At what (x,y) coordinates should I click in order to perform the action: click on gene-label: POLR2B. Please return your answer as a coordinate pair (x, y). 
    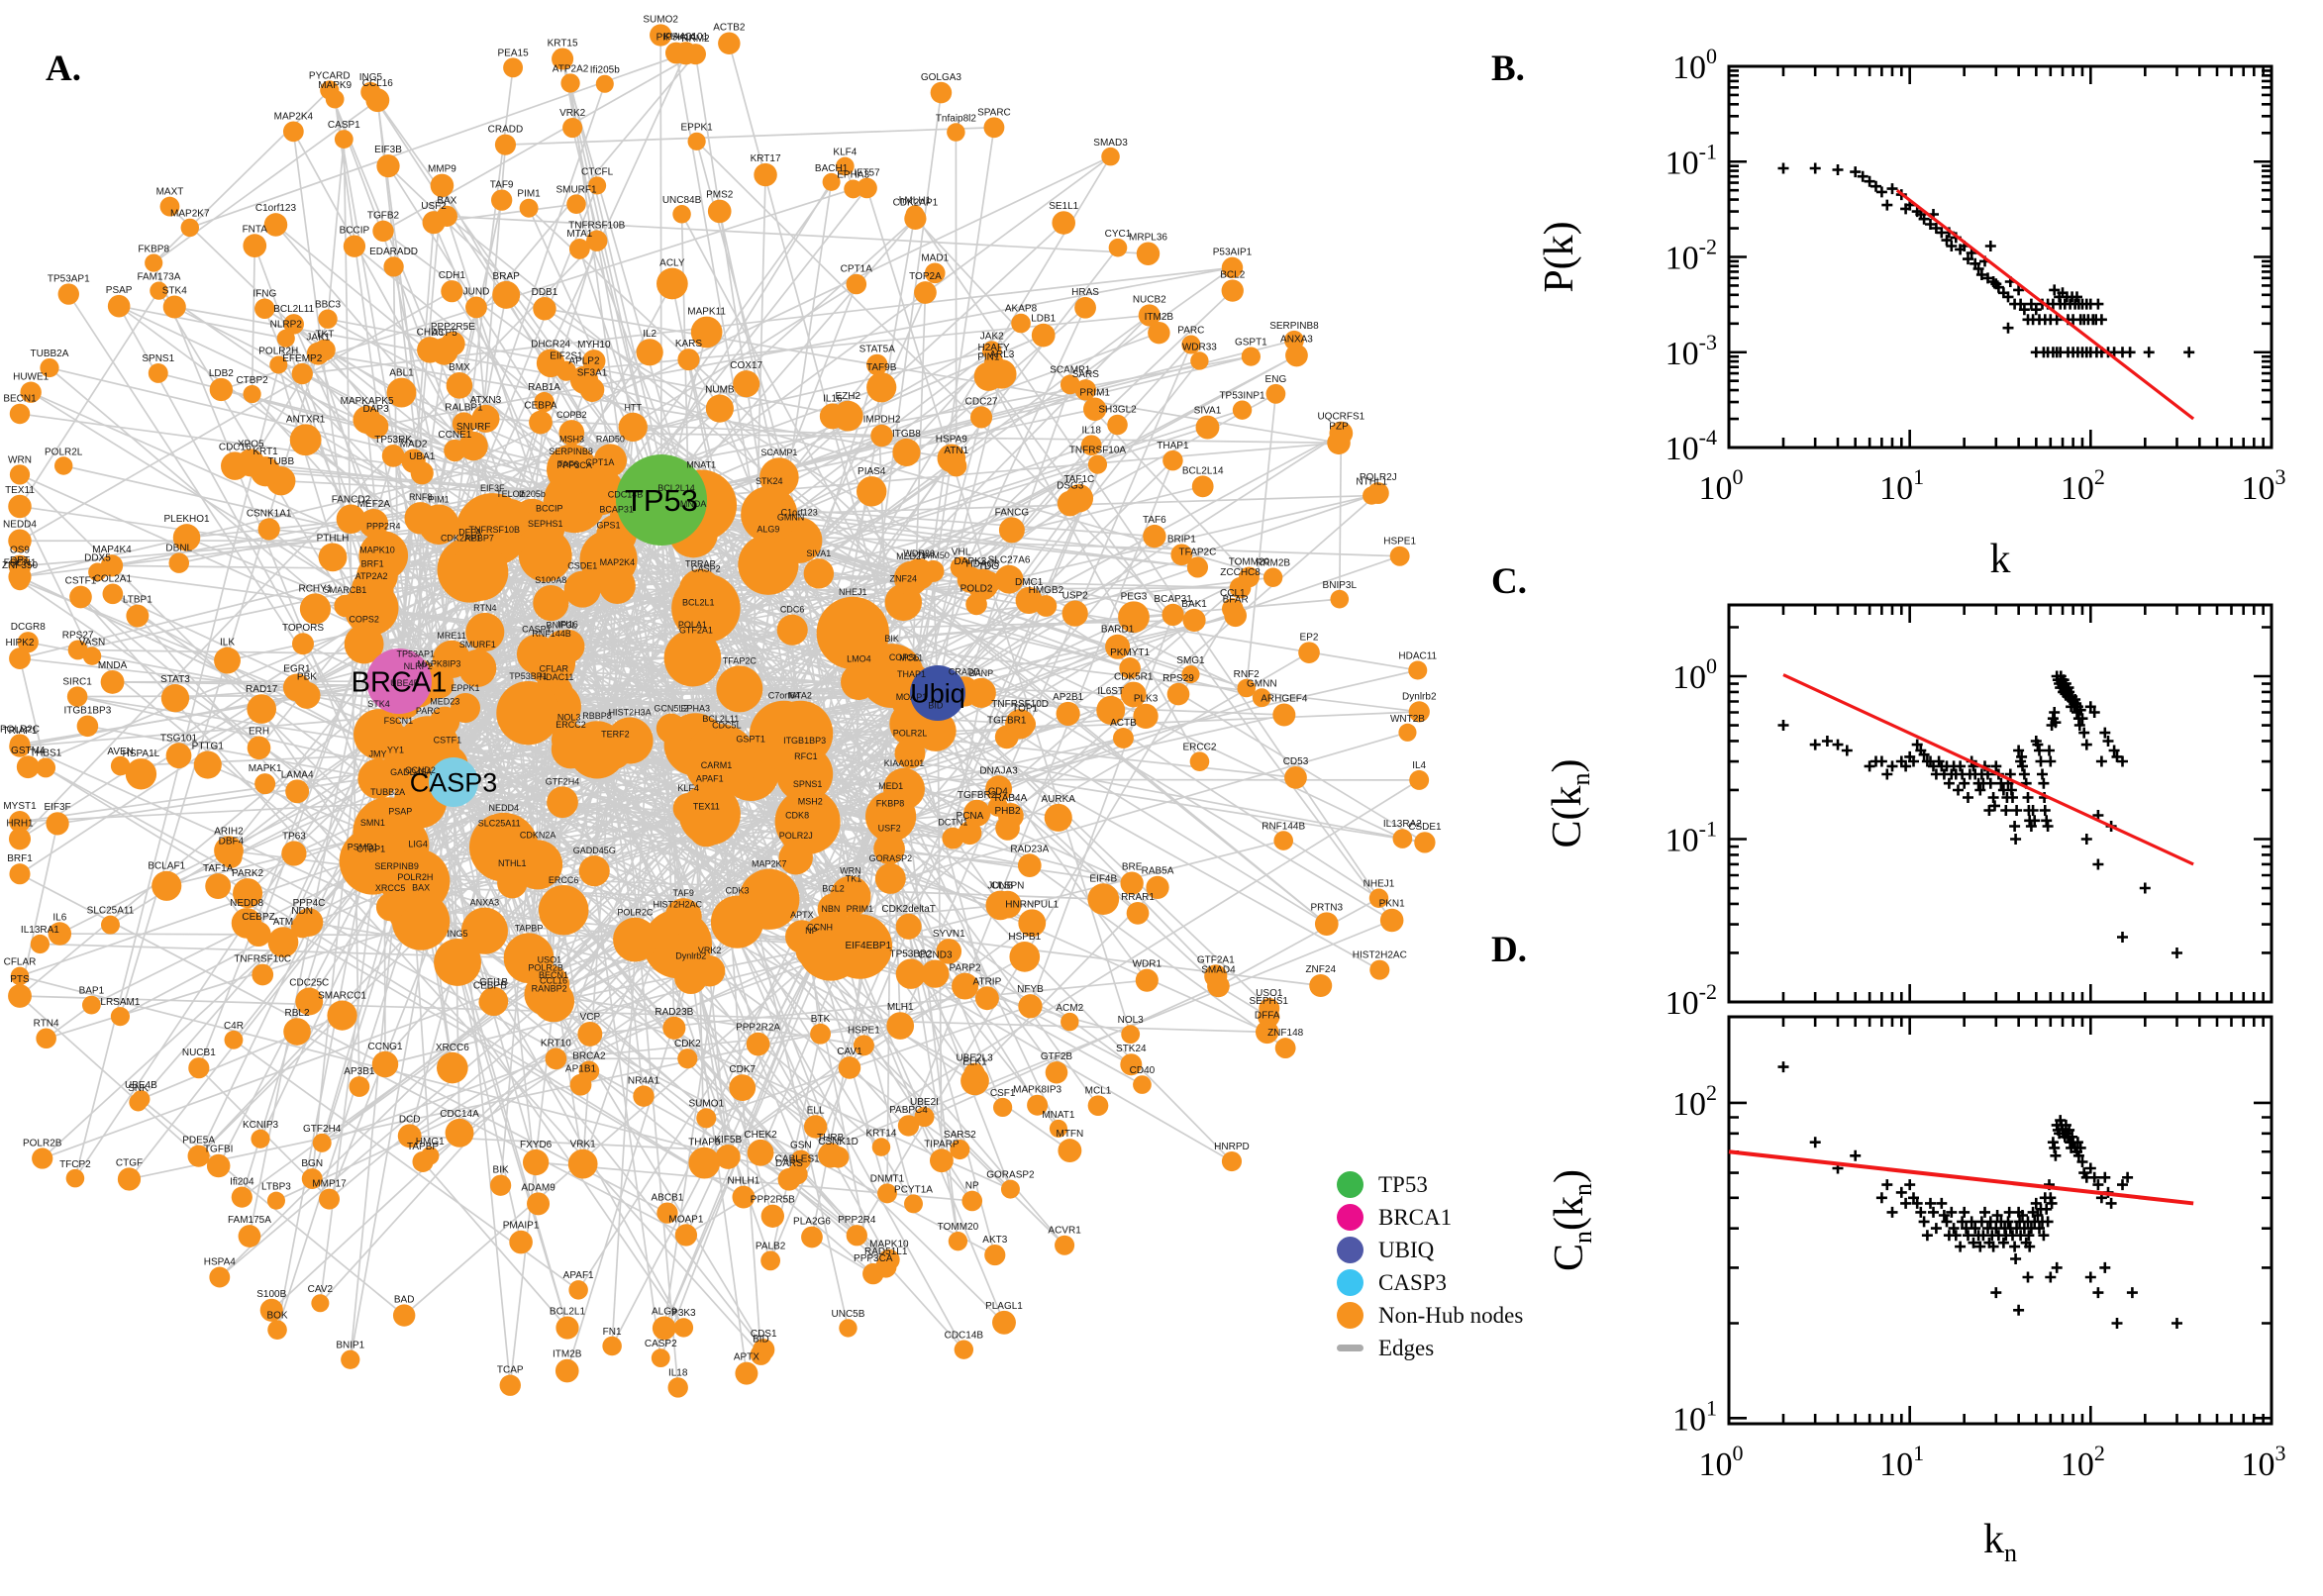
    Looking at the image, I should click on (546, 968).